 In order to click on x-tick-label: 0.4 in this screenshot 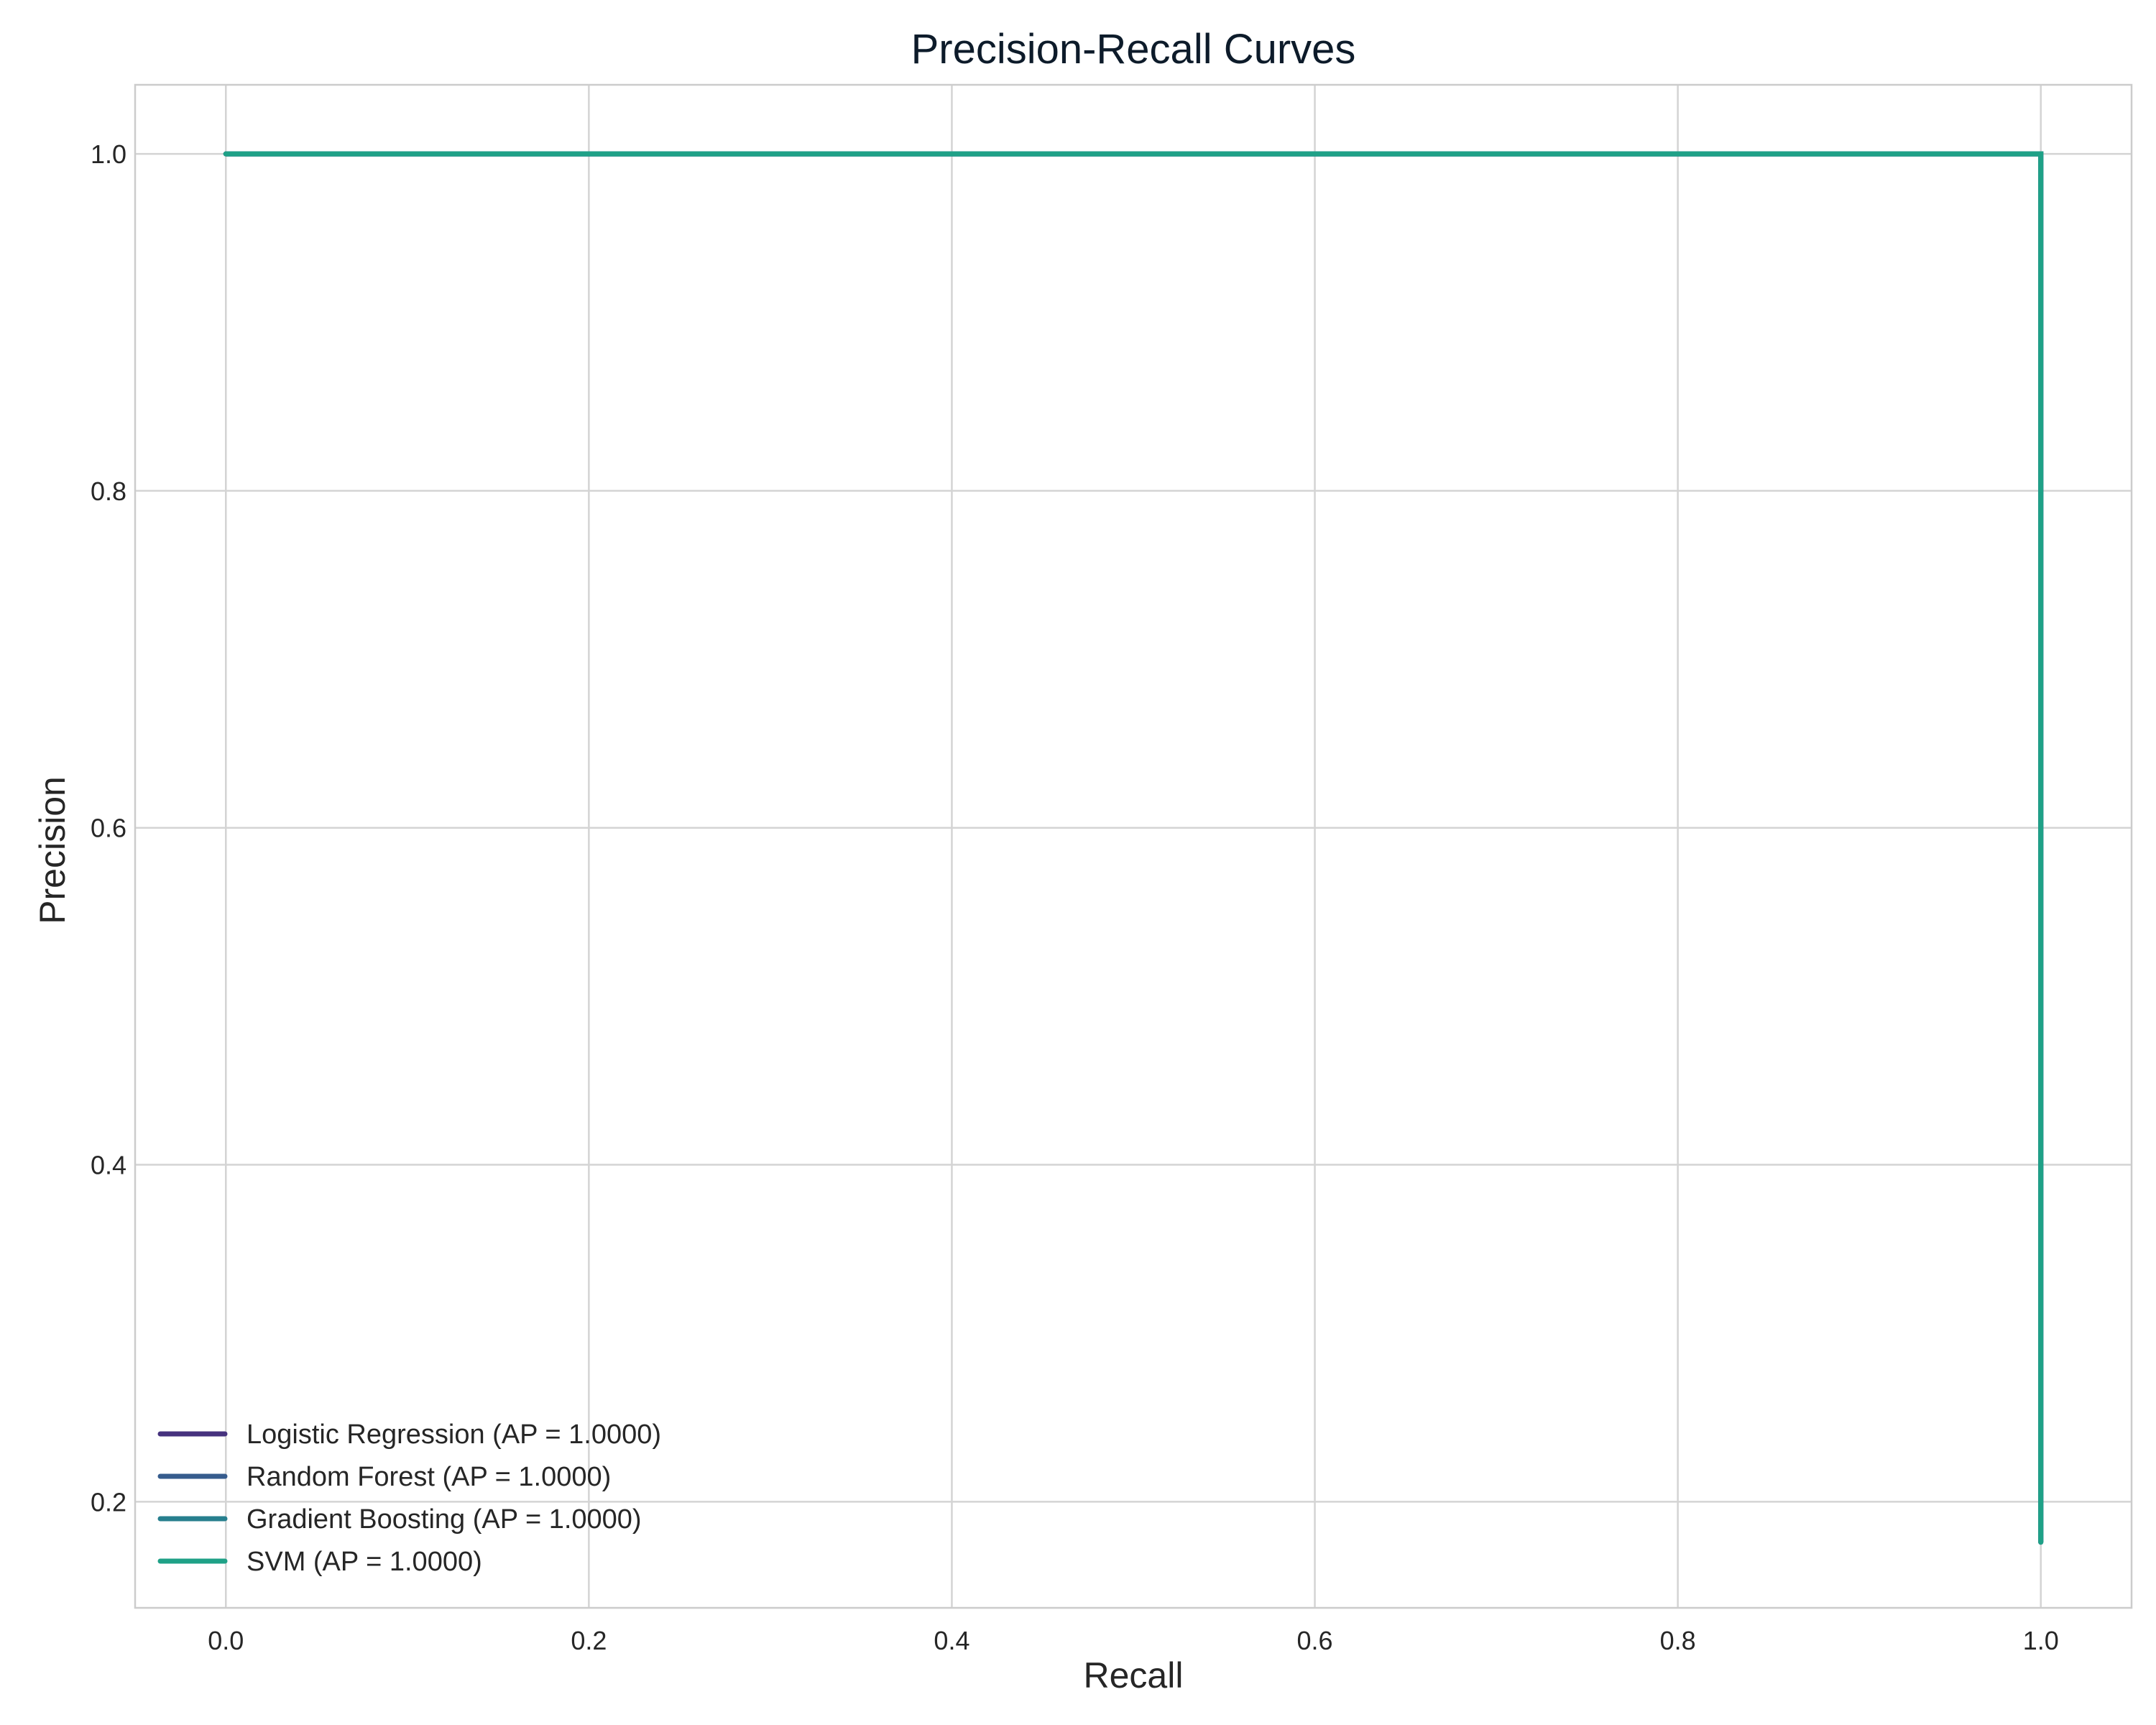, I will do `click(951, 1640)`.